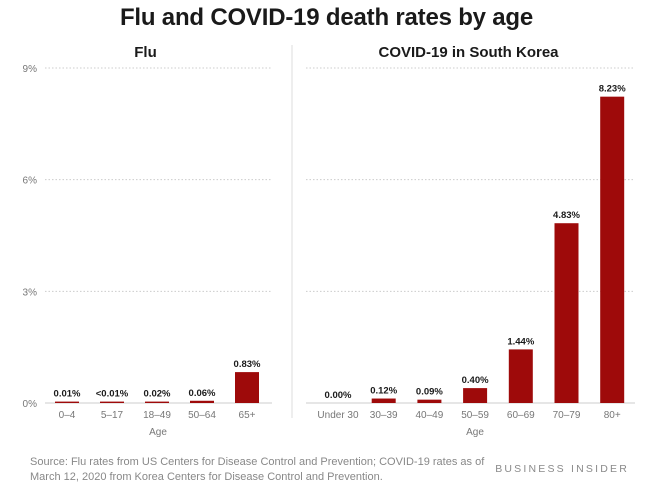  What do you see at coordinates (475, 415) in the screenshot?
I see `x-tick-label-covid-3: 50–59` at bounding box center [475, 415].